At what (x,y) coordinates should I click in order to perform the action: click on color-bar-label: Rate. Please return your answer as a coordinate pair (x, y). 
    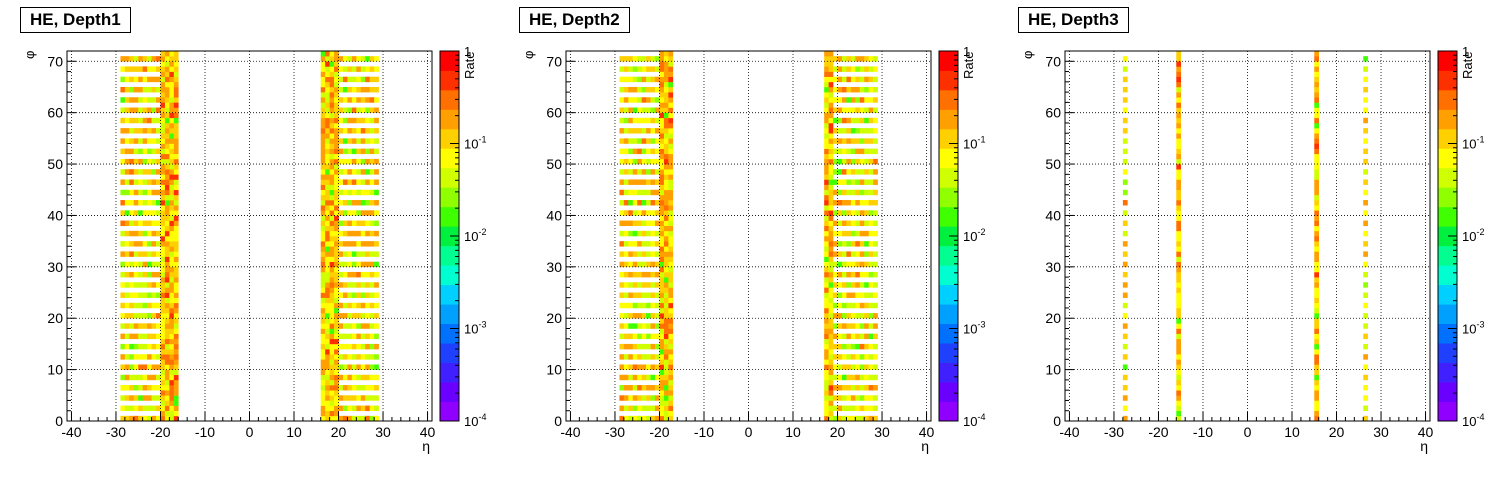
    Looking at the image, I should click on (469, 65).